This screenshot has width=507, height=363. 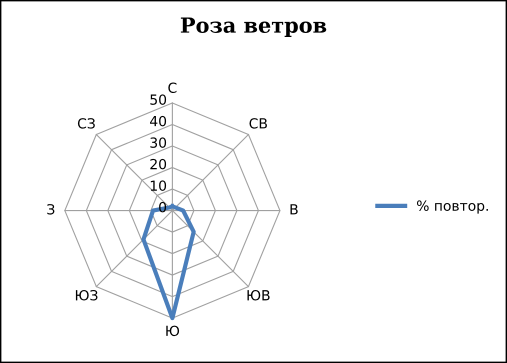 I want to click on y-tick-label: 50, so click(x=158, y=99).